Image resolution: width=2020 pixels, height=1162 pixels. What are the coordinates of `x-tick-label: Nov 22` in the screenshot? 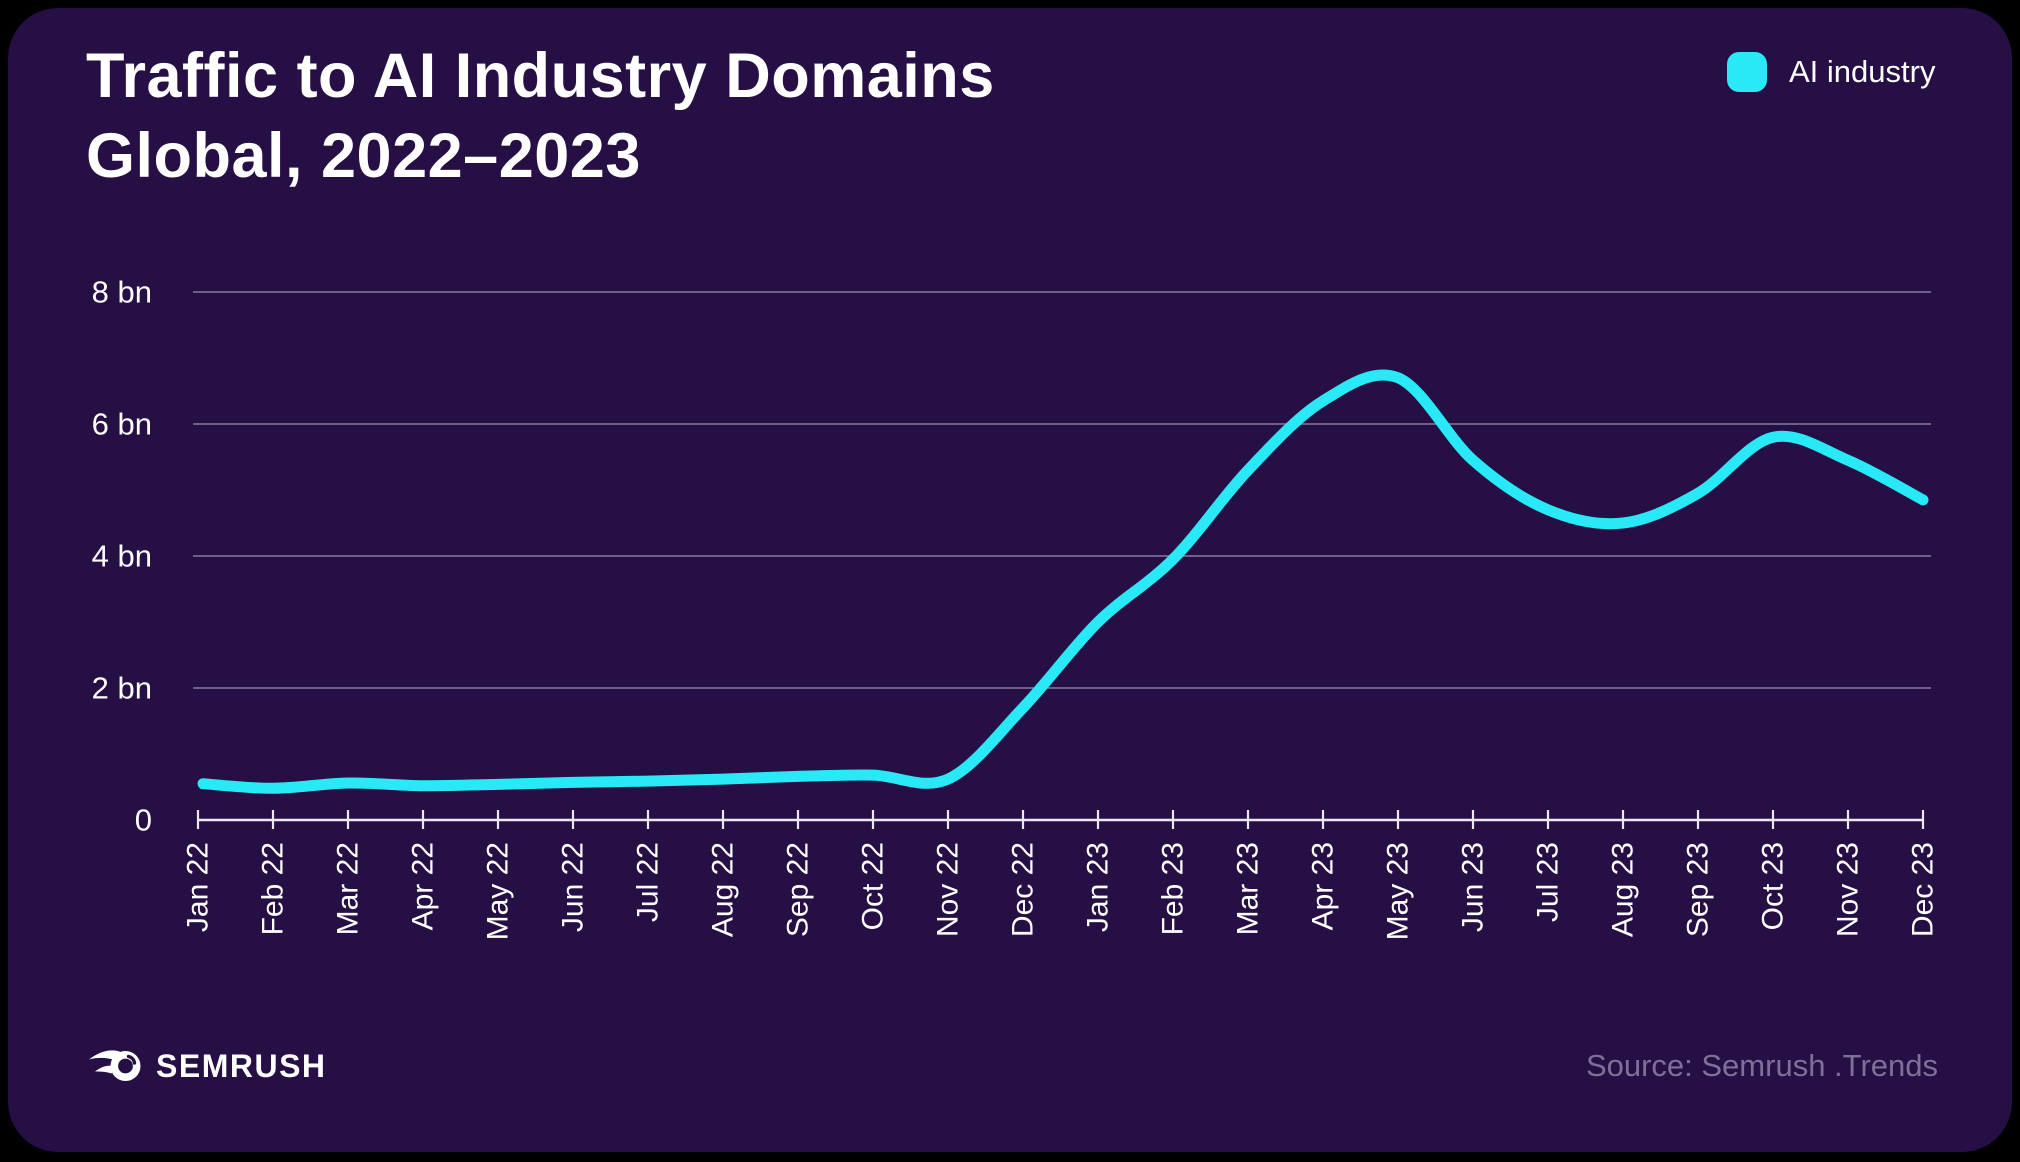 It's located at (948, 889).